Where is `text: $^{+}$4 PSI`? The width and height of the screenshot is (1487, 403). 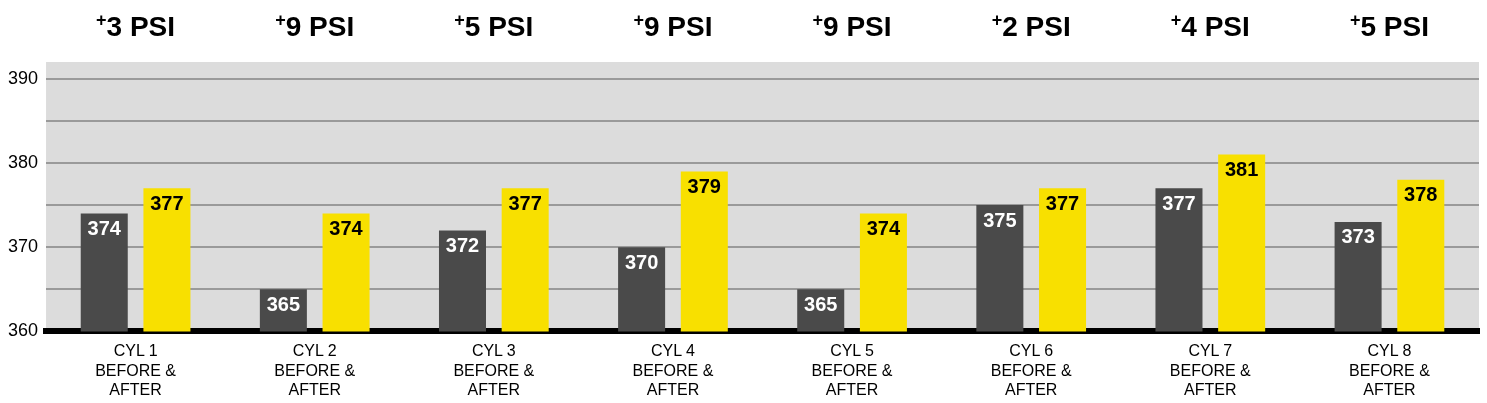 text: $^{+}$4 PSI is located at coordinates (1210, 27).